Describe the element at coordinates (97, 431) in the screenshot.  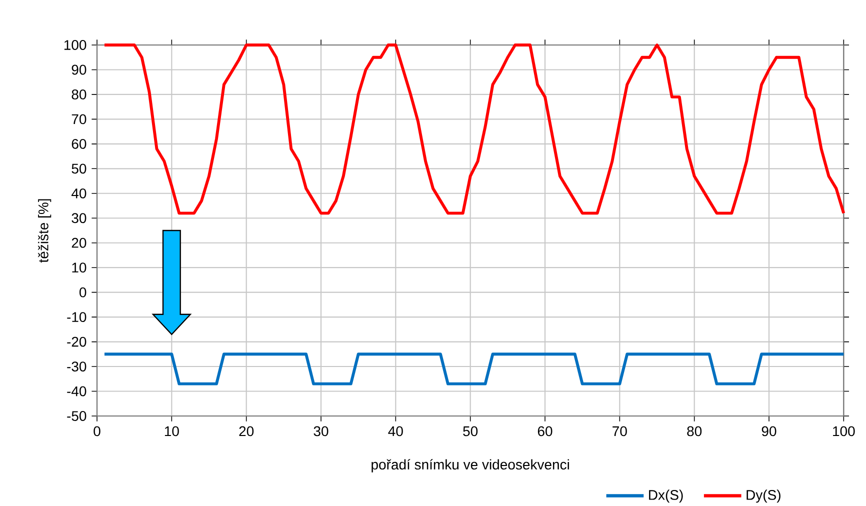
I see `x-tick-label: 0` at that location.